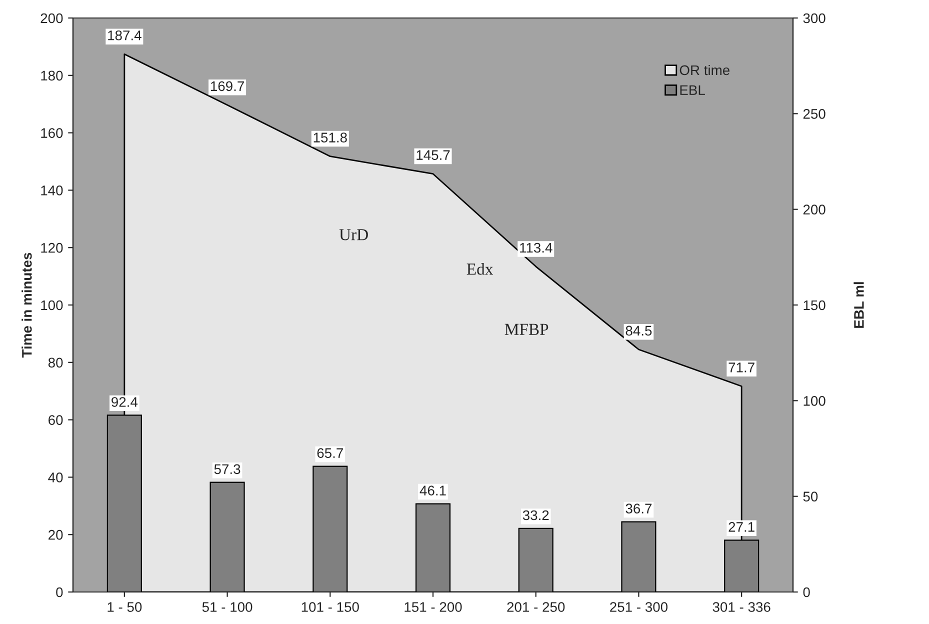 The width and height of the screenshot is (929, 624). Describe the element at coordinates (814, 114) in the screenshot. I see `y2-tick-label: 250` at that location.